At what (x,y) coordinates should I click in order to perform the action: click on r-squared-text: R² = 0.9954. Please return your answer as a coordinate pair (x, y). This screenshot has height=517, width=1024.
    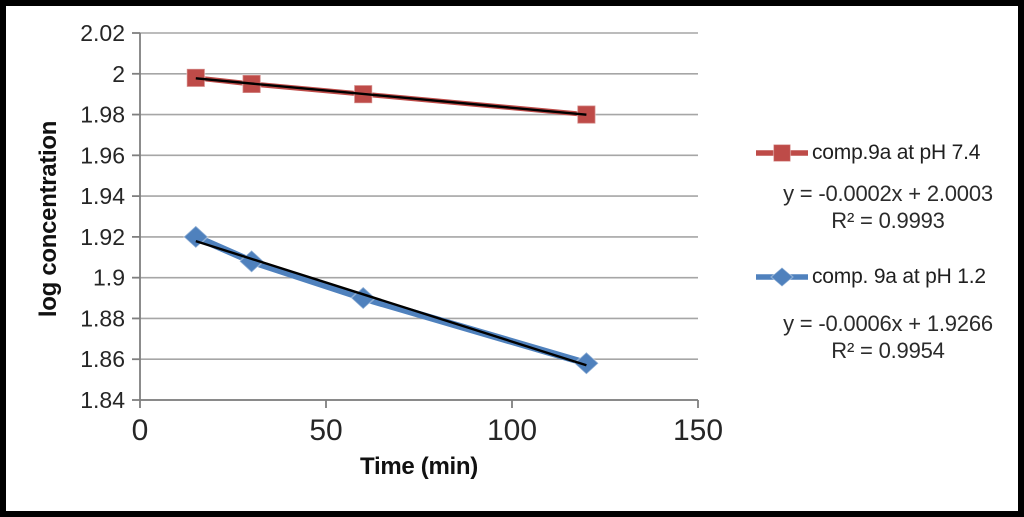
    Looking at the image, I should click on (888, 350).